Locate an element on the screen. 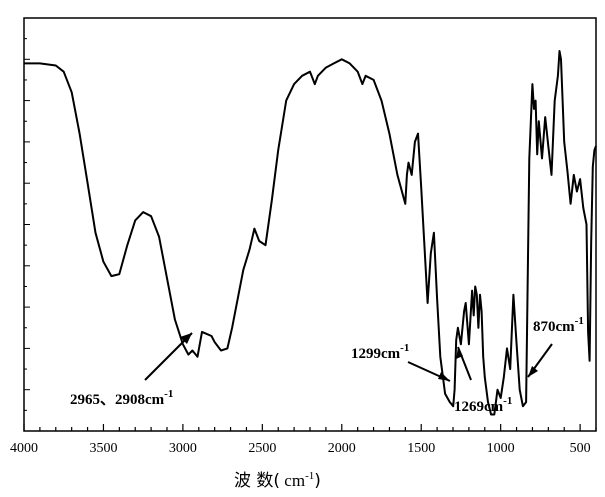 This screenshot has height=497, width=605. x-tick-label: 3500 is located at coordinates (103, 448).